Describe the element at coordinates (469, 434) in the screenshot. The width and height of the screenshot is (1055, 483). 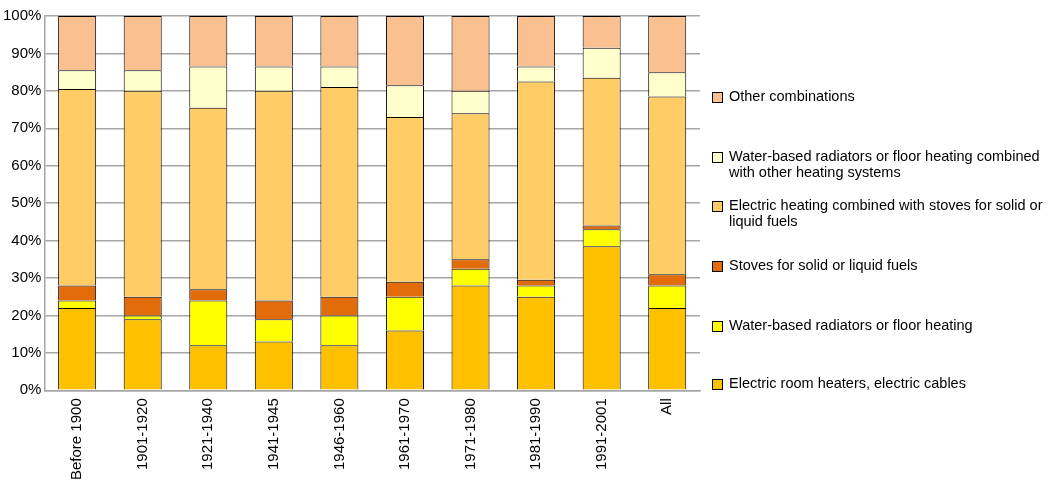
I see `x-tick-label: 1971-1980` at that location.